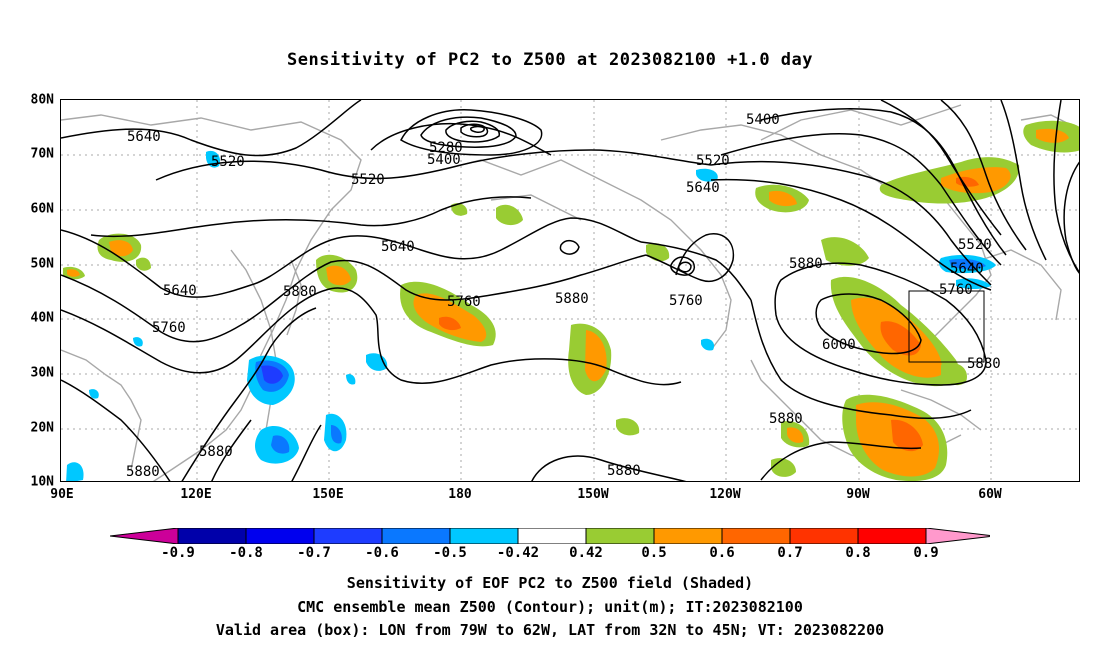  I want to click on lon-label: 90W, so click(858, 494).